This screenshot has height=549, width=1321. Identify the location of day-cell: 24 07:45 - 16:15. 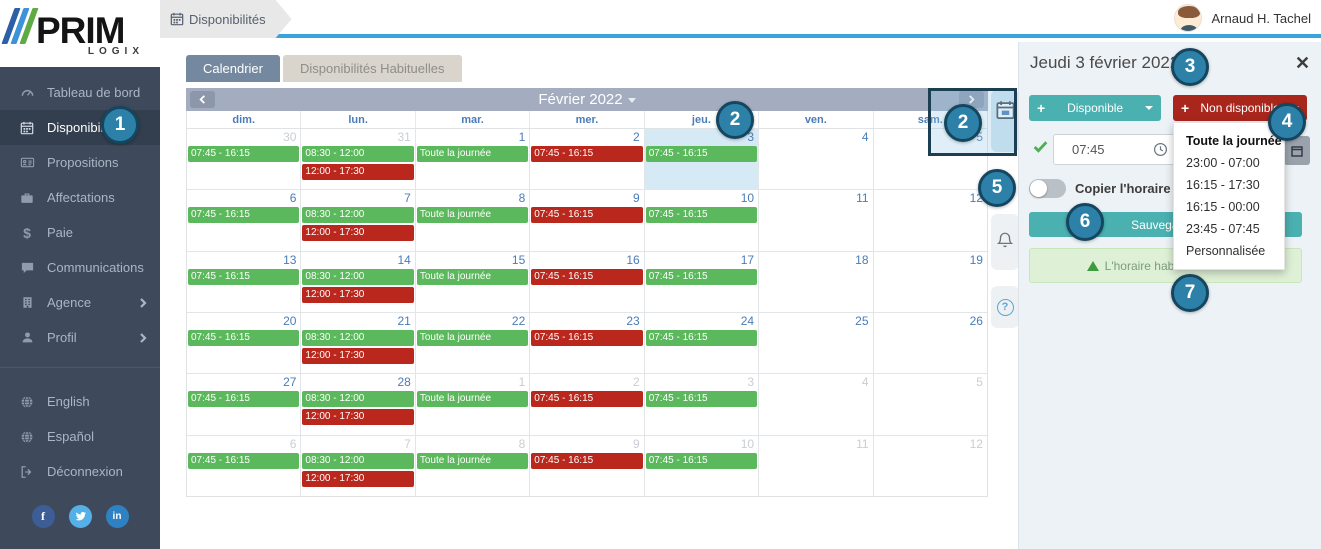
(702, 343).